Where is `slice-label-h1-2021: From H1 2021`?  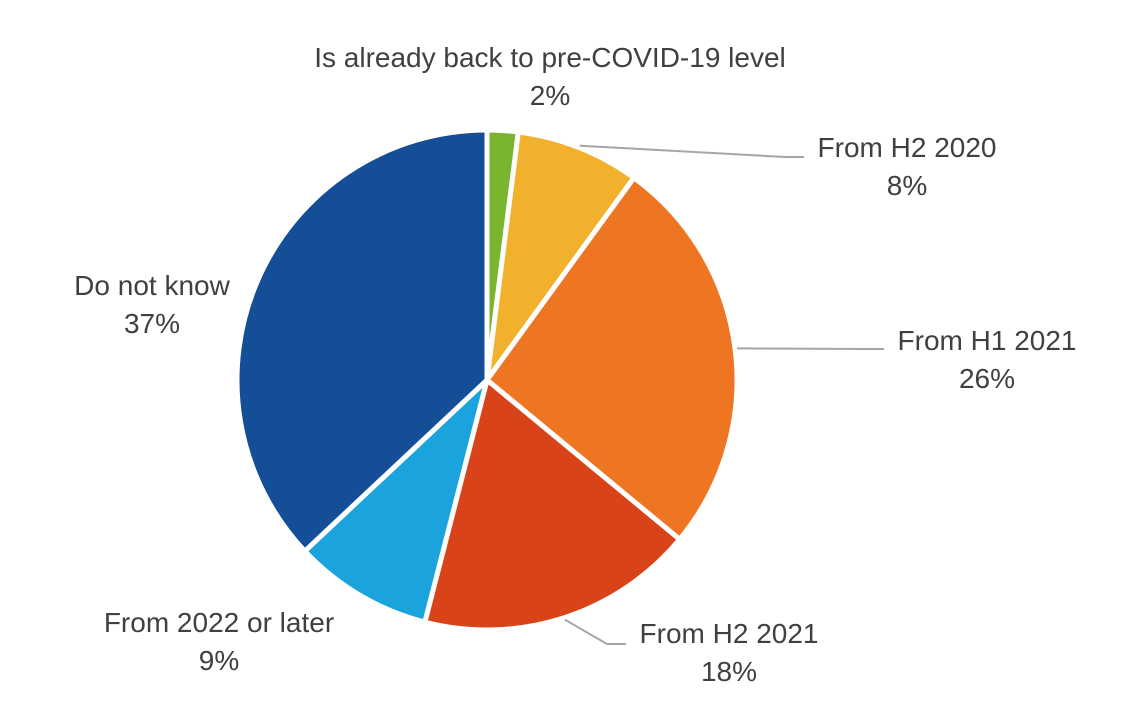
slice-label-h1-2021: From H1 2021 is located at coordinates (987, 340).